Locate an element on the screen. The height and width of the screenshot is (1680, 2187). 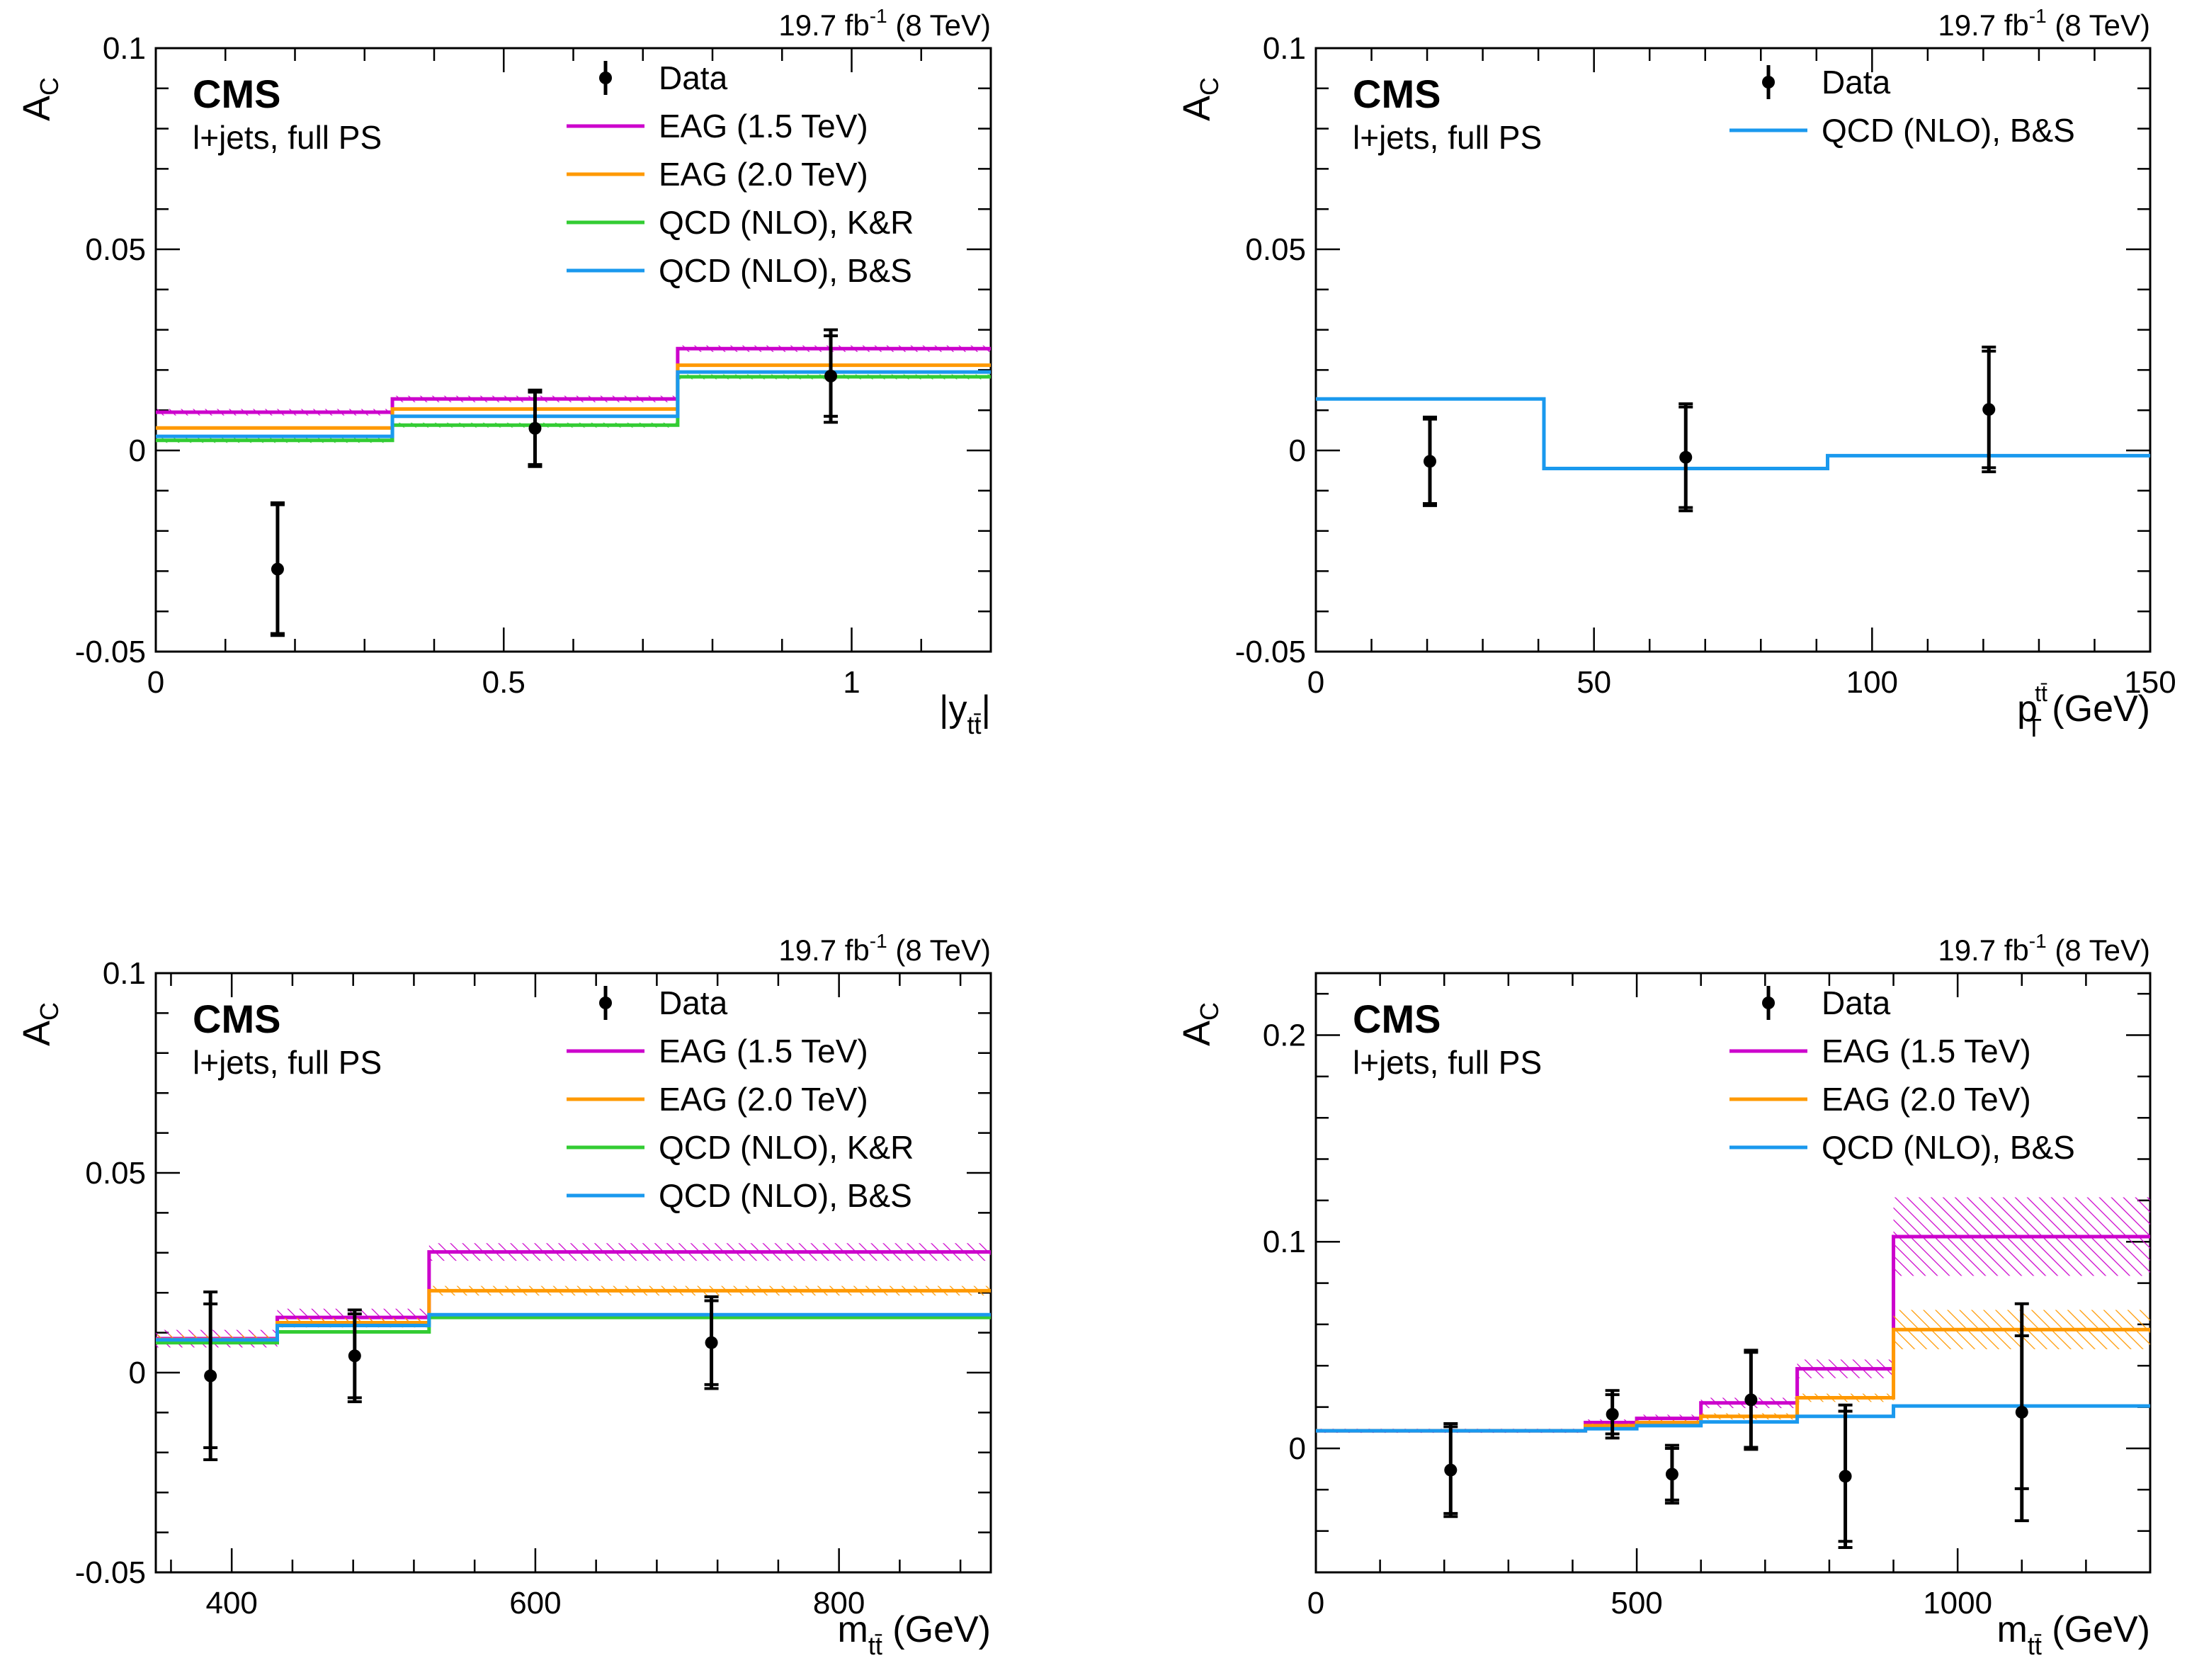
x-axis-label: ptt̄ T (GeV) is located at coordinates (2083, 712).